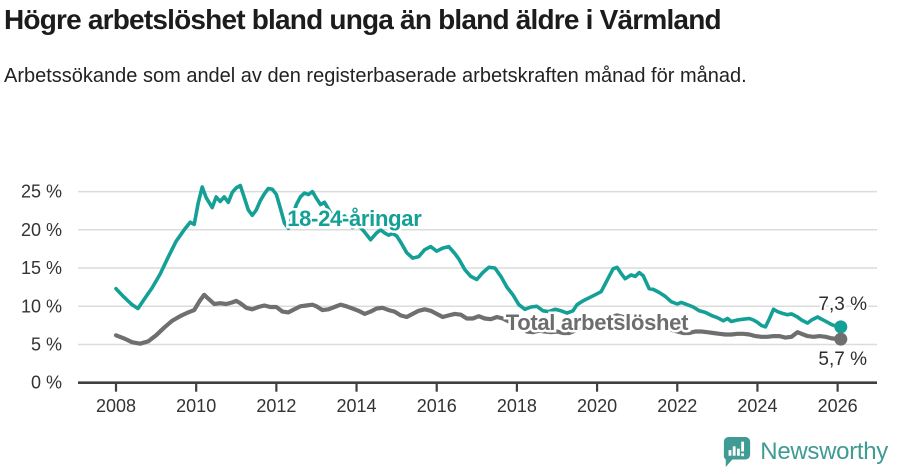 The image size is (900, 474). What do you see at coordinates (46, 344) in the screenshot?
I see `y-tick-label: 5 %` at bounding box center [46, 344].